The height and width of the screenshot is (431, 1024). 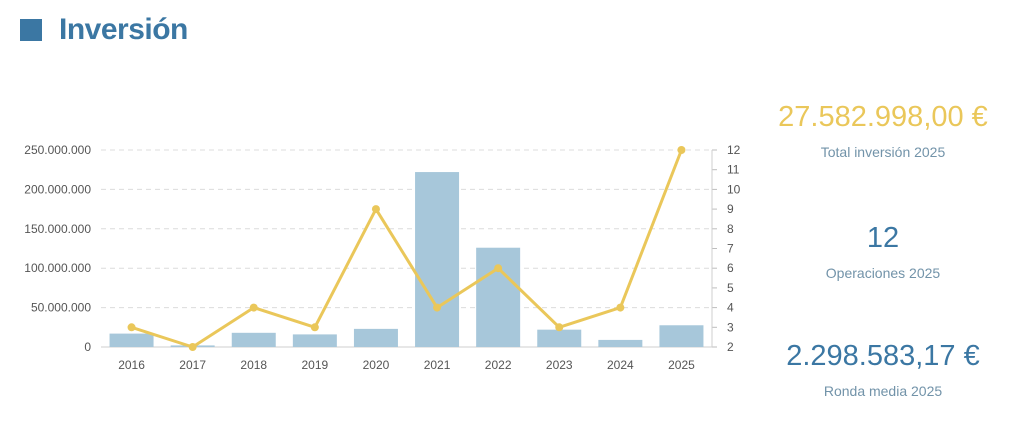 I want to click on left-axis-tick-label: 50.000.000, so click(x=61, y=308).